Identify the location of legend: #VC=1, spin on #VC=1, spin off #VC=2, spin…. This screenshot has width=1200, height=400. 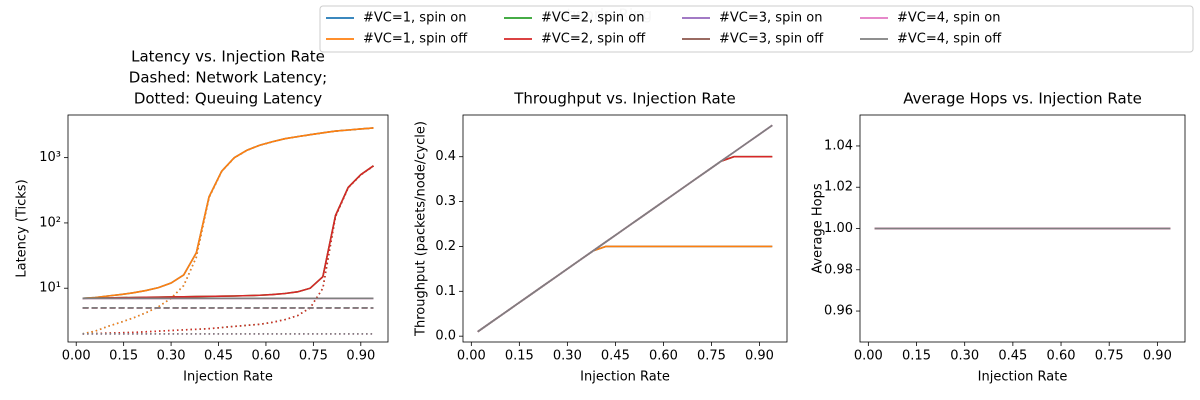
(756, 29).